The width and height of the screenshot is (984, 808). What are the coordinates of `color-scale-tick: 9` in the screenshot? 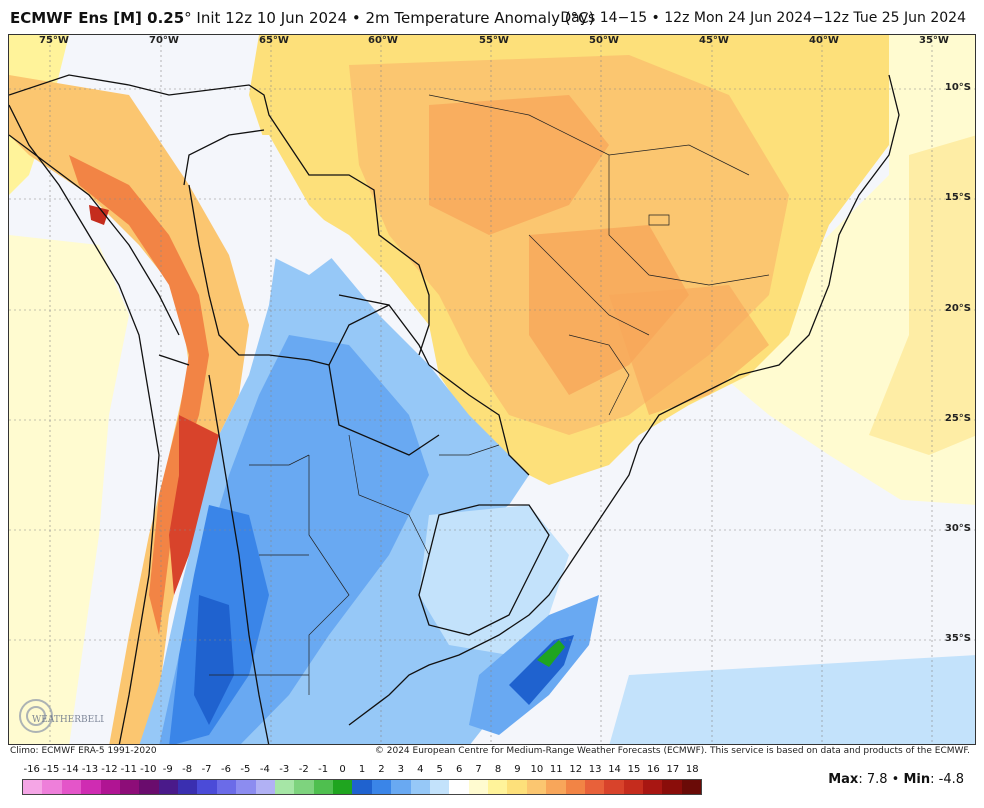 It's located at (517, 769).